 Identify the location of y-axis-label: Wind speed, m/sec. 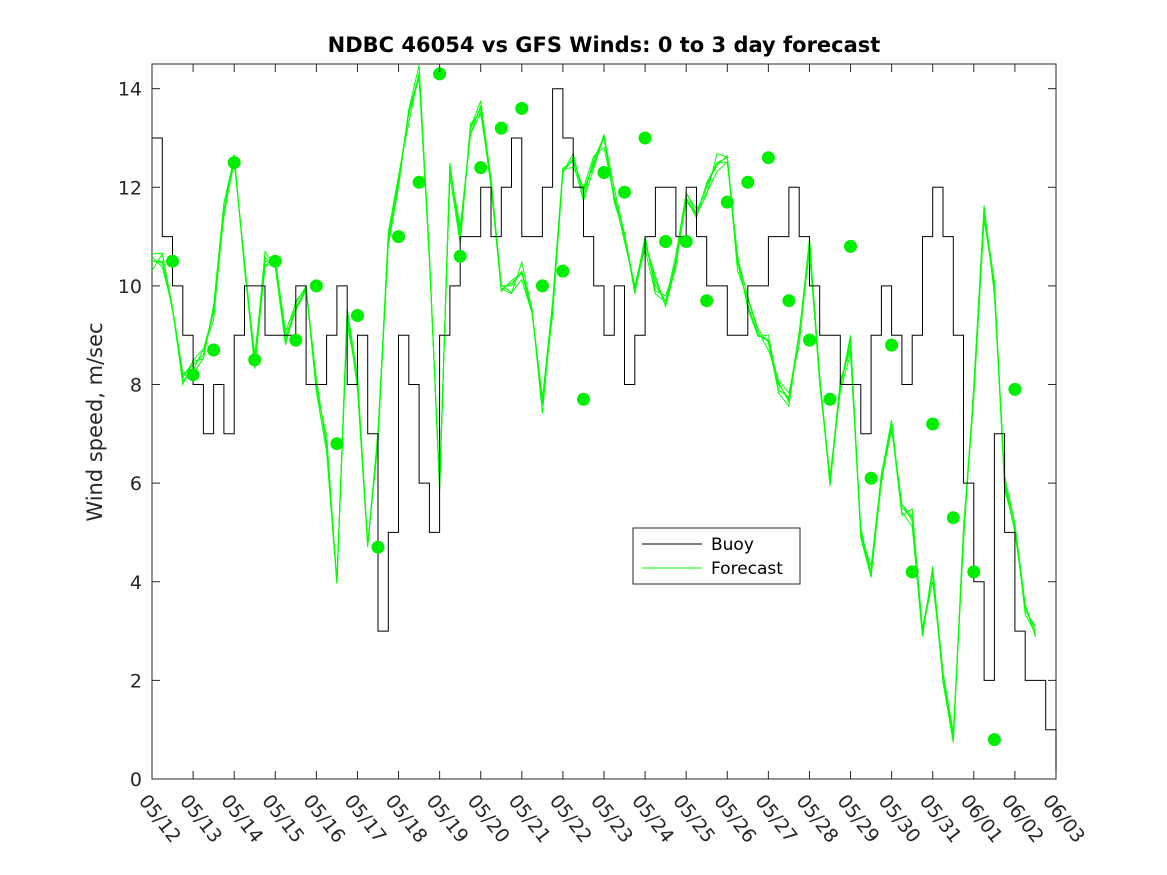
(95, 421).